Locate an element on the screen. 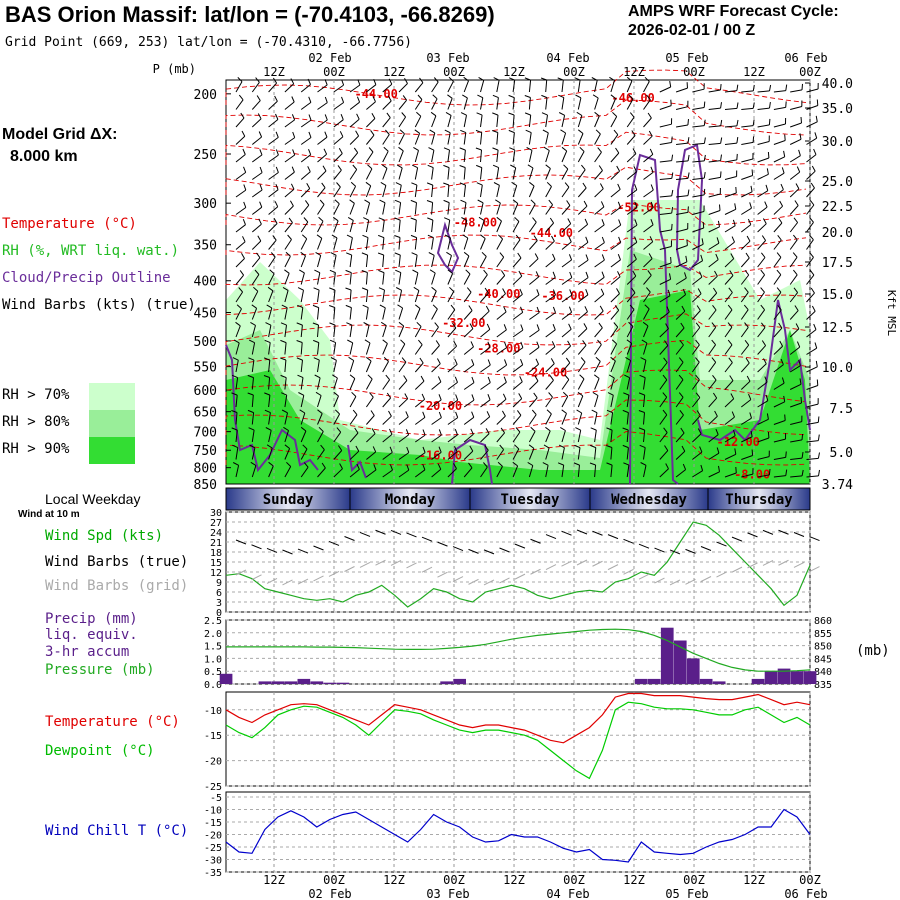 The height and width of the screenshot is (900, 900). pressure-series is located at coordinates (518, 650).